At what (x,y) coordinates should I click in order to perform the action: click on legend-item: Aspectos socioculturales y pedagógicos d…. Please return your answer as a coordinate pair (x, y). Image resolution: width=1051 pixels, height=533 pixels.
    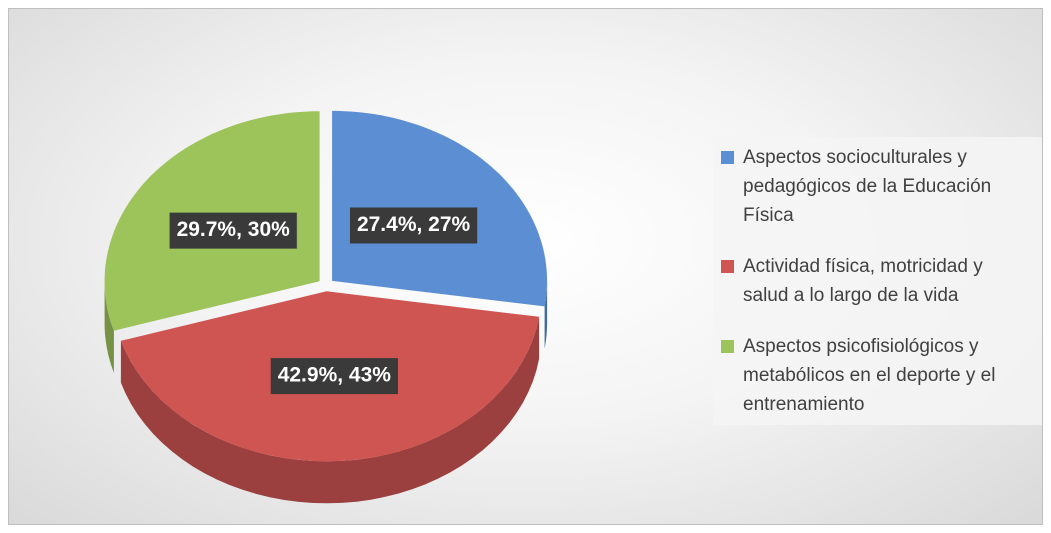
    Looking at the image, I should click on (873, 186).